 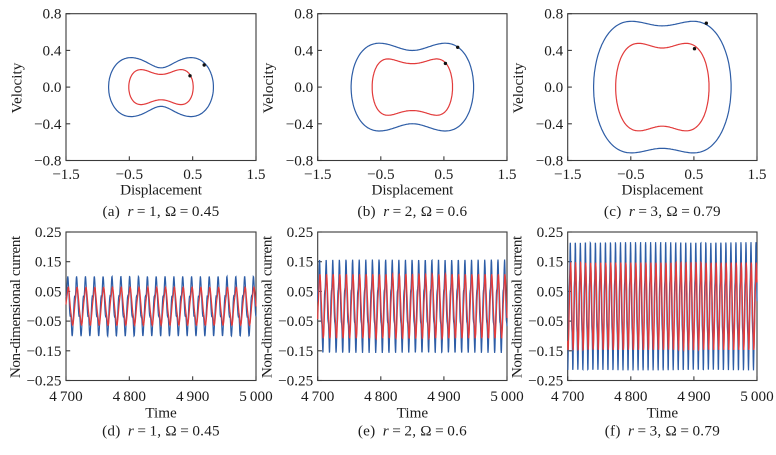 I want to click on svg-text: (f) r = 3, Ω = 0.79, so click(x=662, y=431).